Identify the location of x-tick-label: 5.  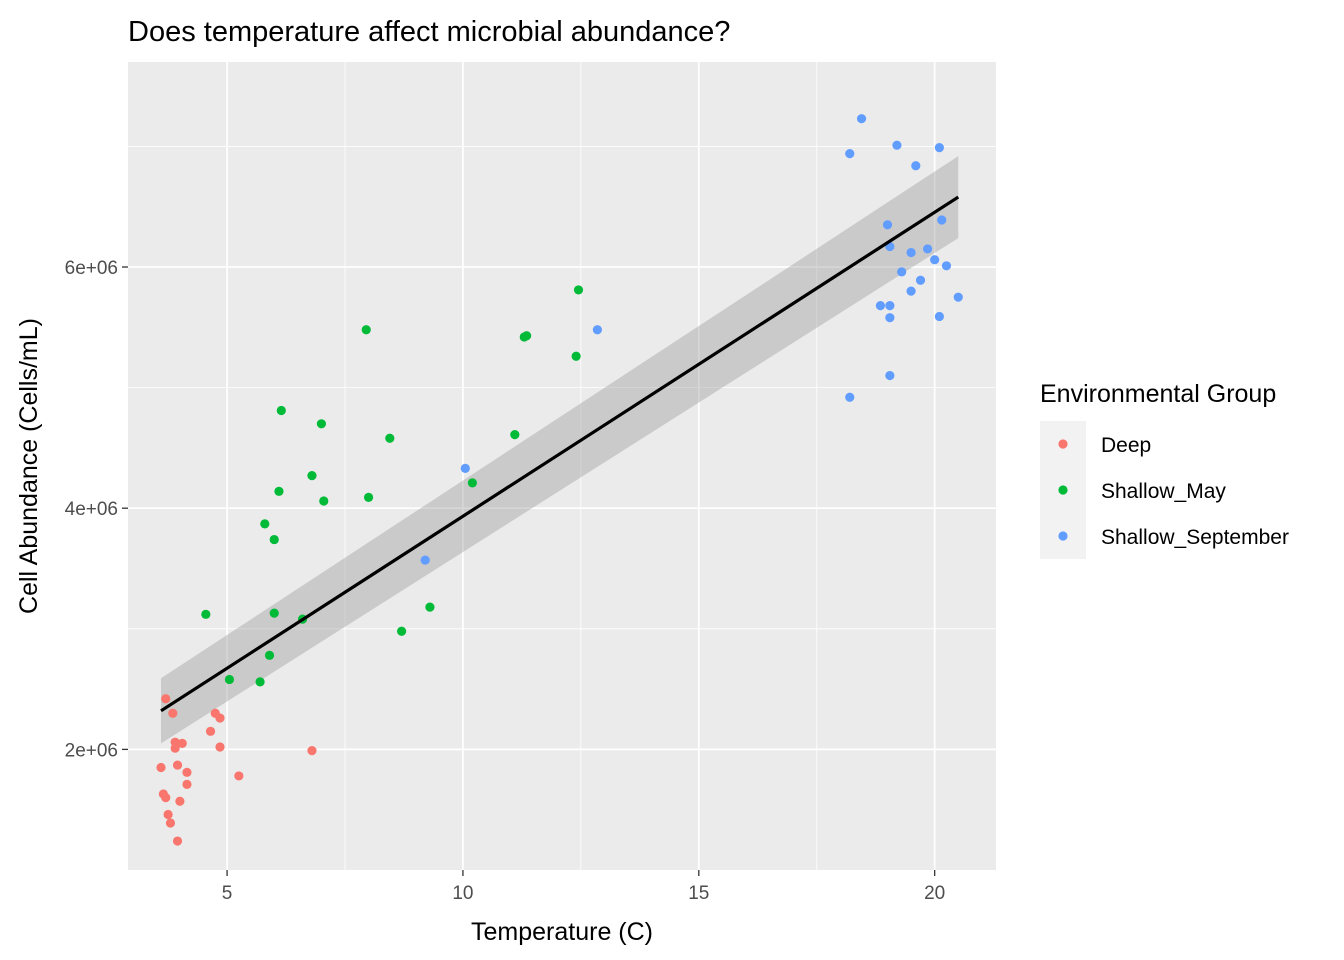
(227, 893).